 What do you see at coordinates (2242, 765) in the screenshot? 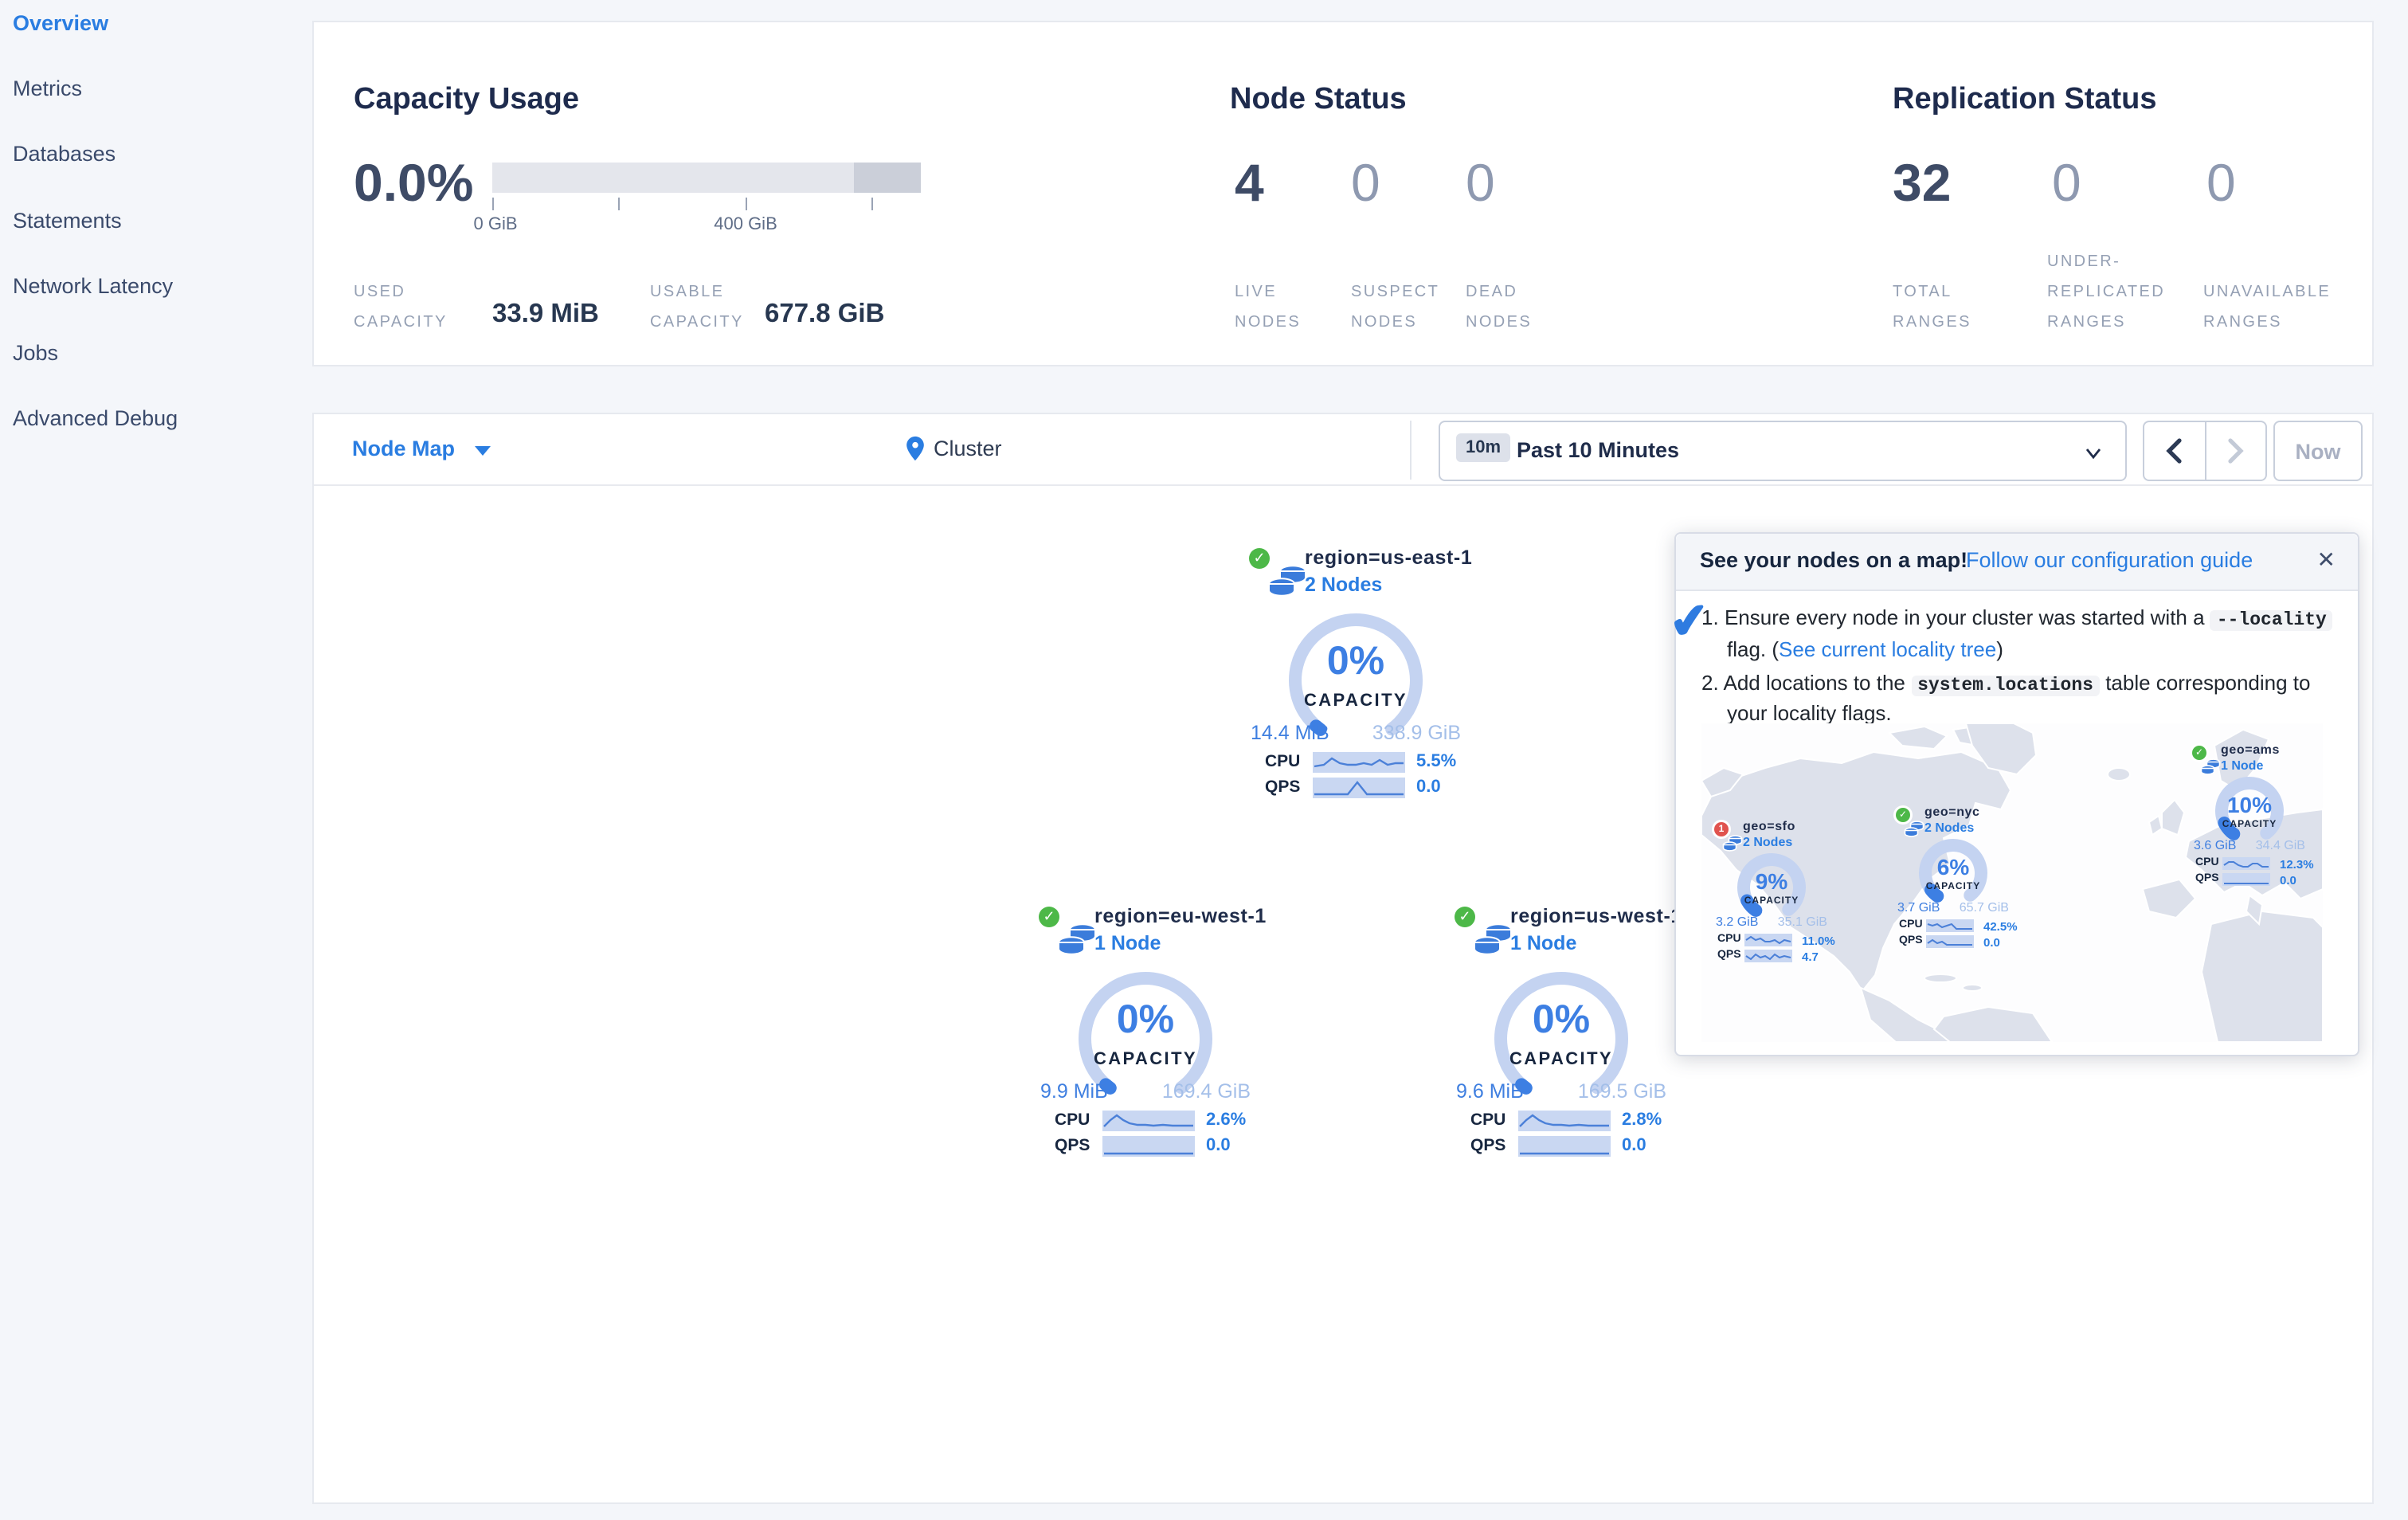
I see `locality-nodes-link: 1 Node` at bounding box center [2242, 765].